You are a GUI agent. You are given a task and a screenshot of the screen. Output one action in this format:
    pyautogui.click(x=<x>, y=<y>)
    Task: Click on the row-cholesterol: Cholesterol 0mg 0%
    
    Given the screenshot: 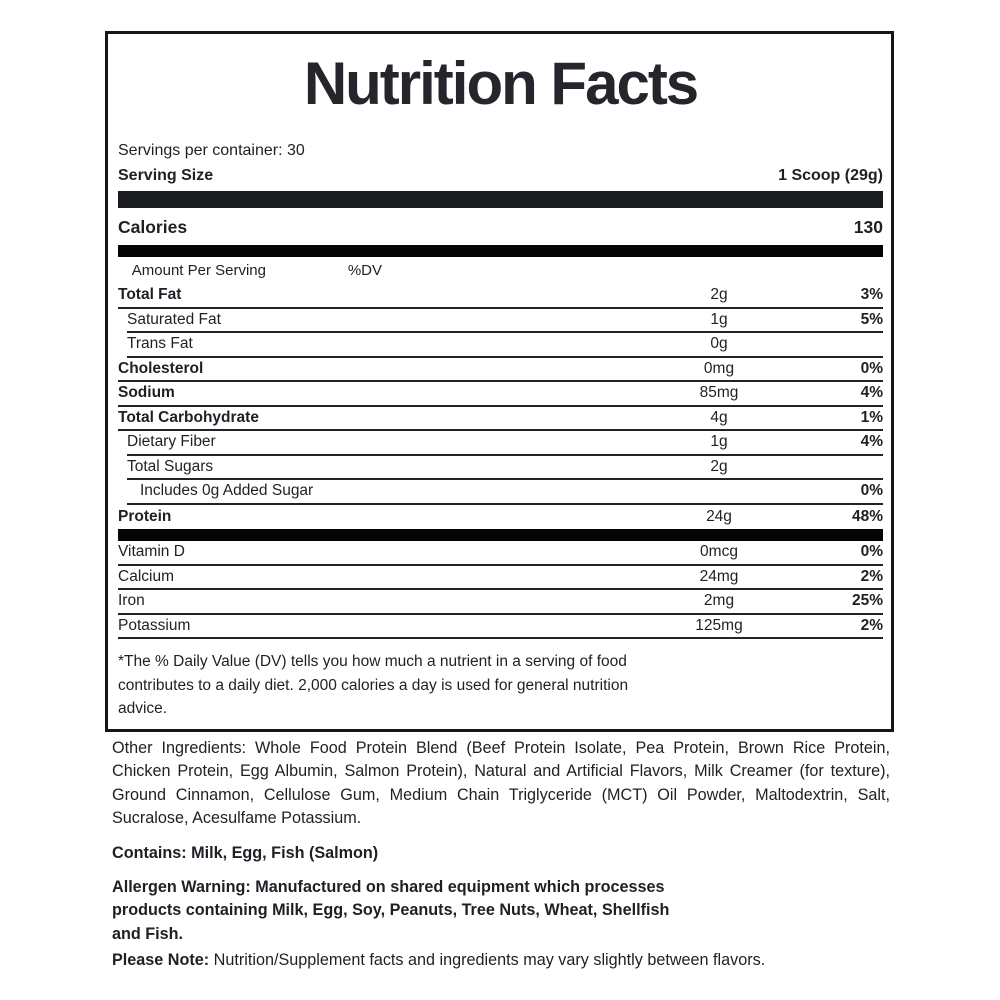 What is the action you would take?
    pyautogui.click(x=500, y=370)
    